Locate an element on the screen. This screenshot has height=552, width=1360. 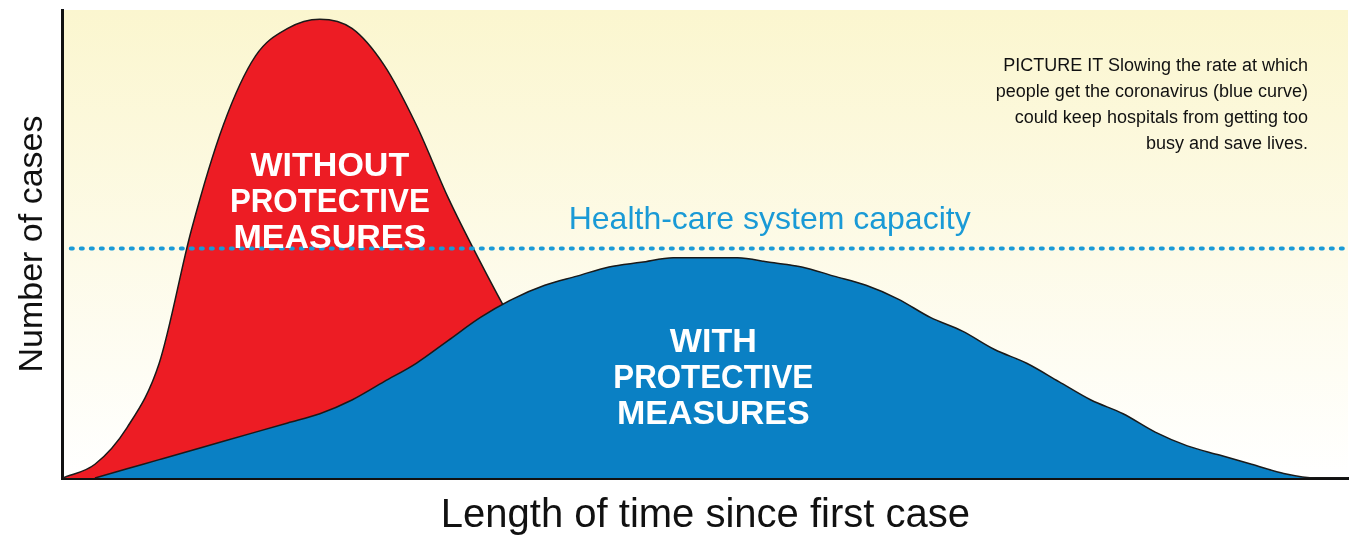
ref-line-label: Health-care system capacity is located at coordinates (769, 218).